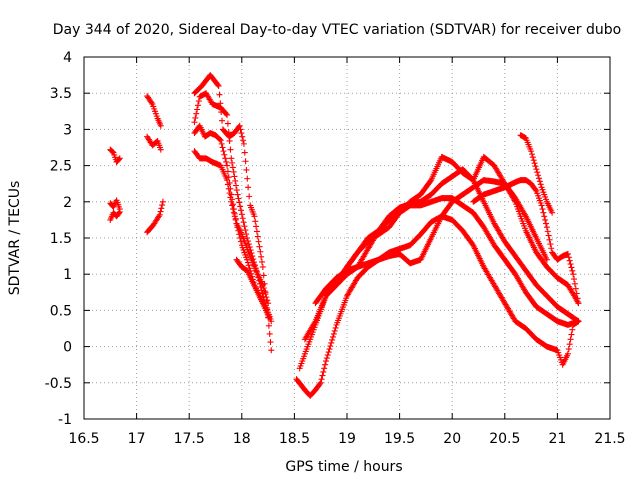 The image size is (640, 480). What do you see at coordinates (504, 439) in the screenshot?
I see `x-tick-label: 20.5` at bounding box center [504, 439].